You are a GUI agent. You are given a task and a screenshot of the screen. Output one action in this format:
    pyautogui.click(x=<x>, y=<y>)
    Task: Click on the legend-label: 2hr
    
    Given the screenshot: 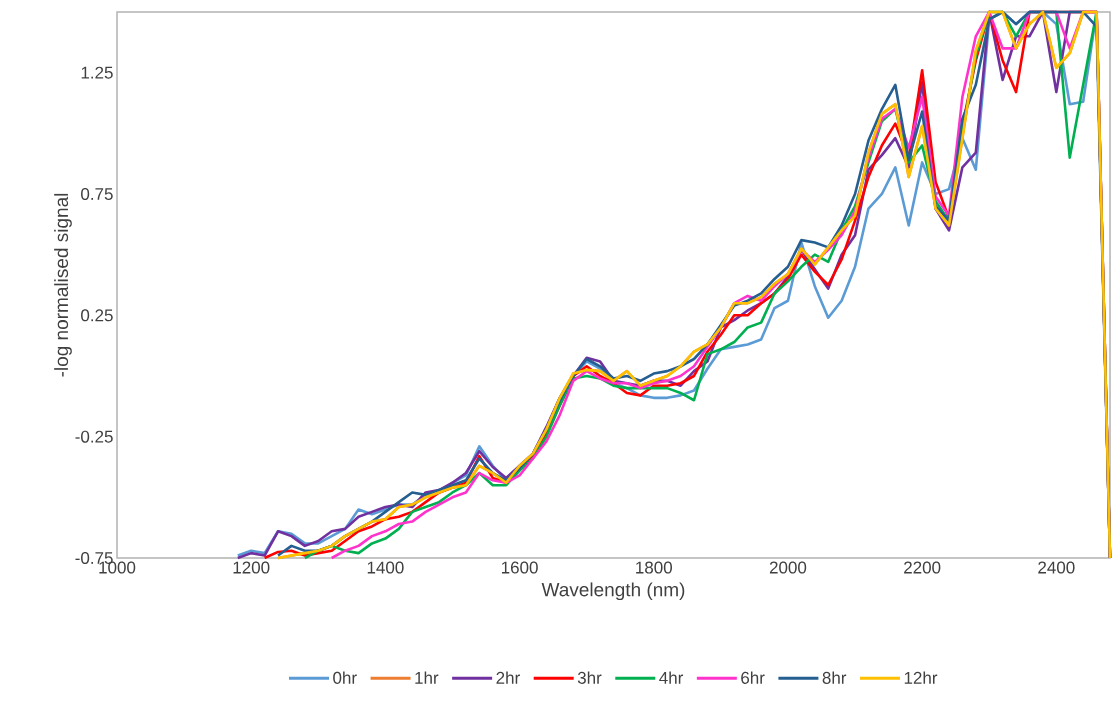 What is the action you would take?
    pyautogui.click(x=508, y=677)
    